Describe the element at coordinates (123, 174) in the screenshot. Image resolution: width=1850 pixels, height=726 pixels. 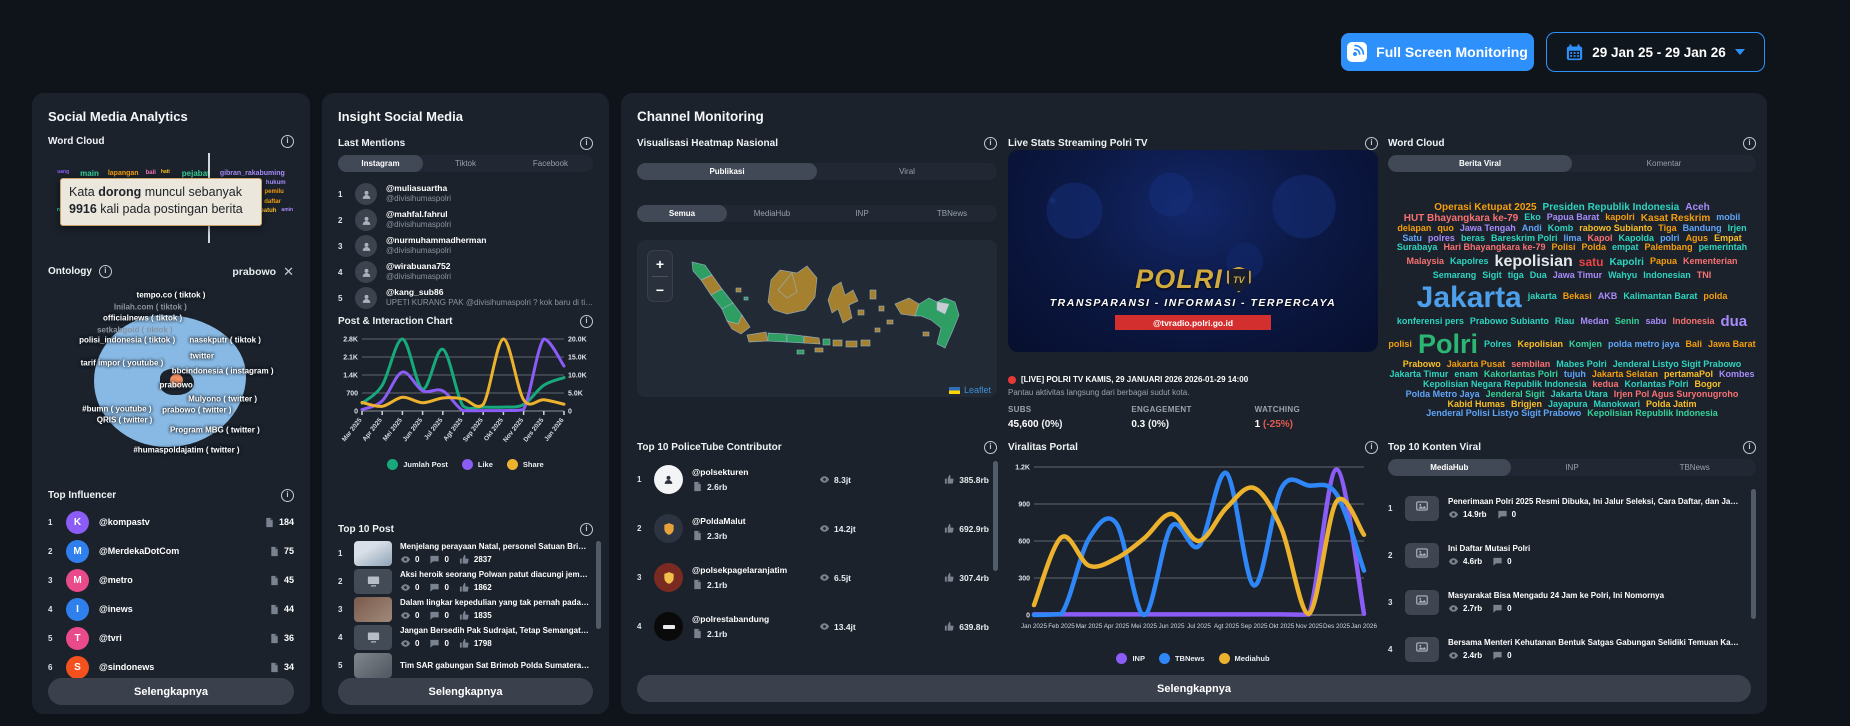
I see `cloud-word: lapangan` at that location.